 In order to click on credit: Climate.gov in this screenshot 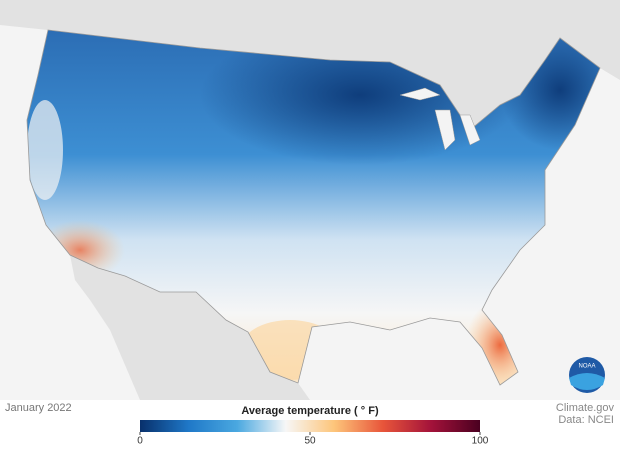, I will do `click(585, 408)`.